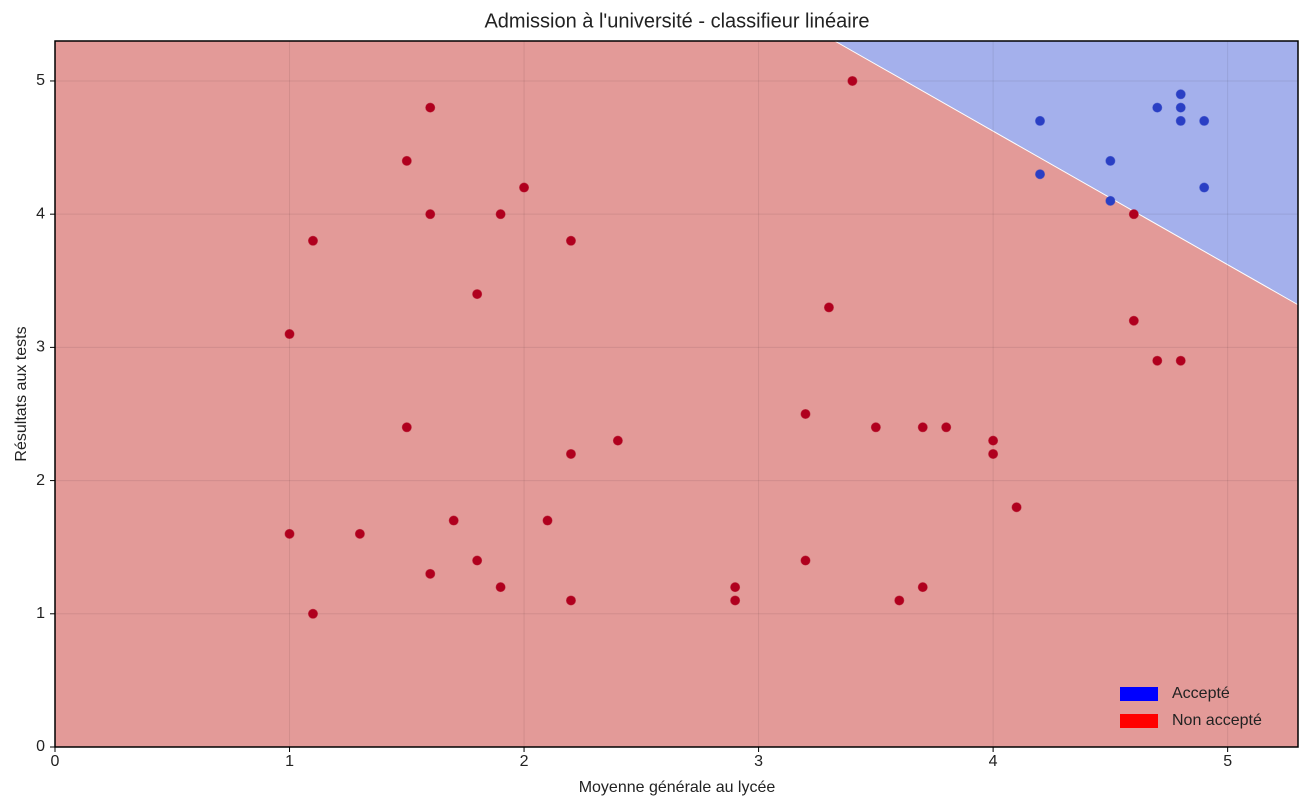  Describe the element at coordinates (1217, 720) in the screenshot. I see `legend-label: Non accepté` at that location.